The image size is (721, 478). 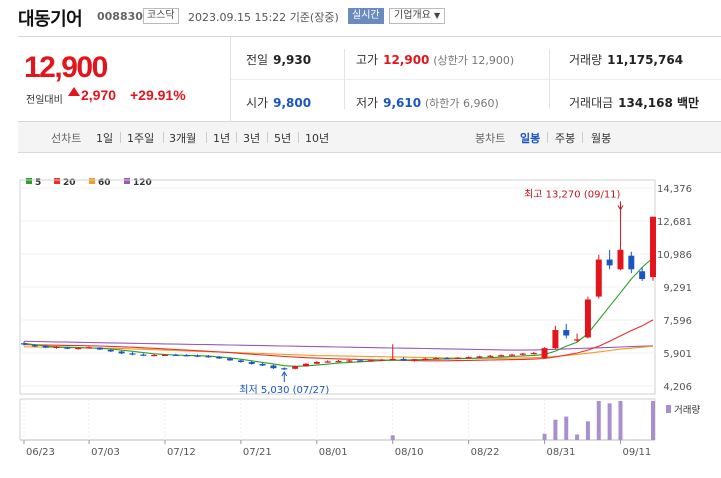 What do you see at coordinates (66, 138) in the screenshot?
I see `line-chart-tab: 선차트` at bounding box center [66, 138].